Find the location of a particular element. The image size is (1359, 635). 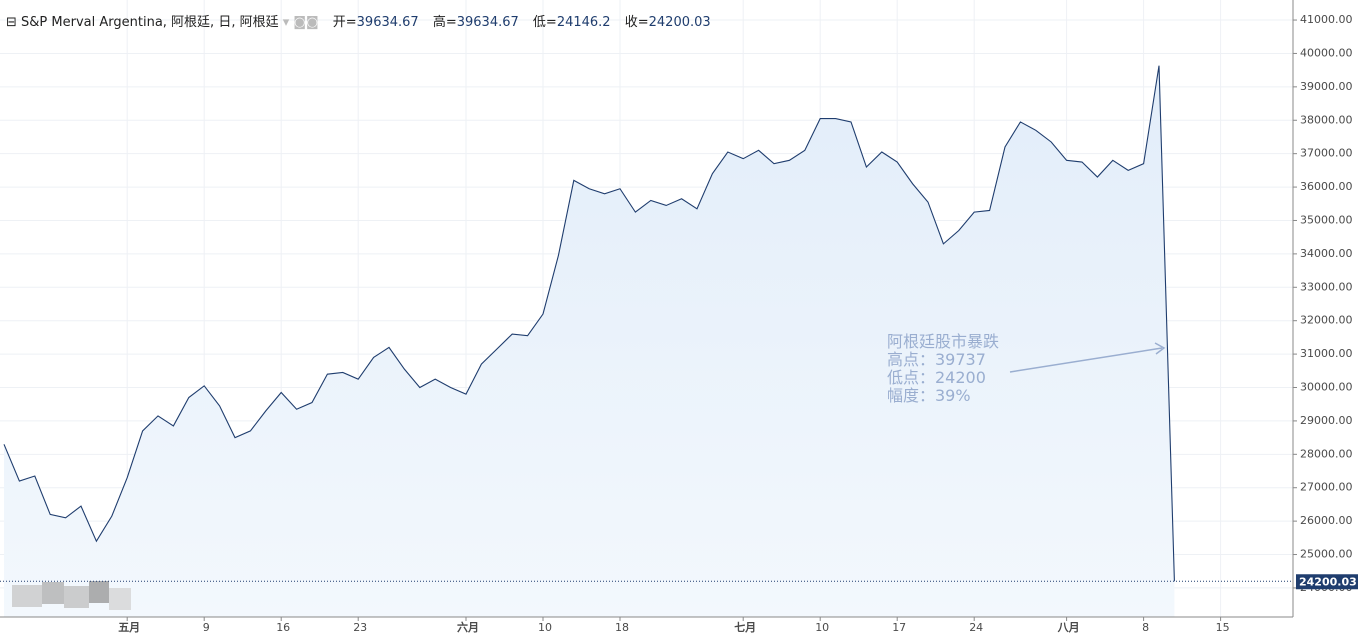

open-value: 39634.67 is located at coordinates (387, 22).